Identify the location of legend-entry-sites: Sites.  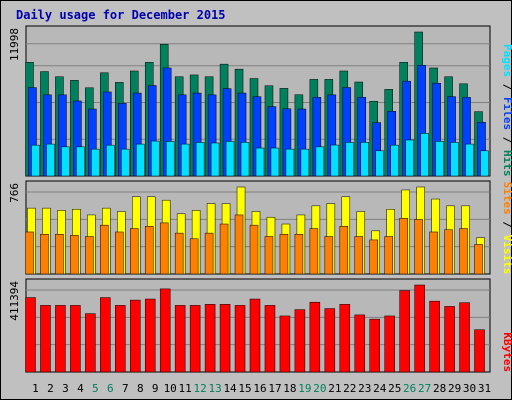
(506, 198).